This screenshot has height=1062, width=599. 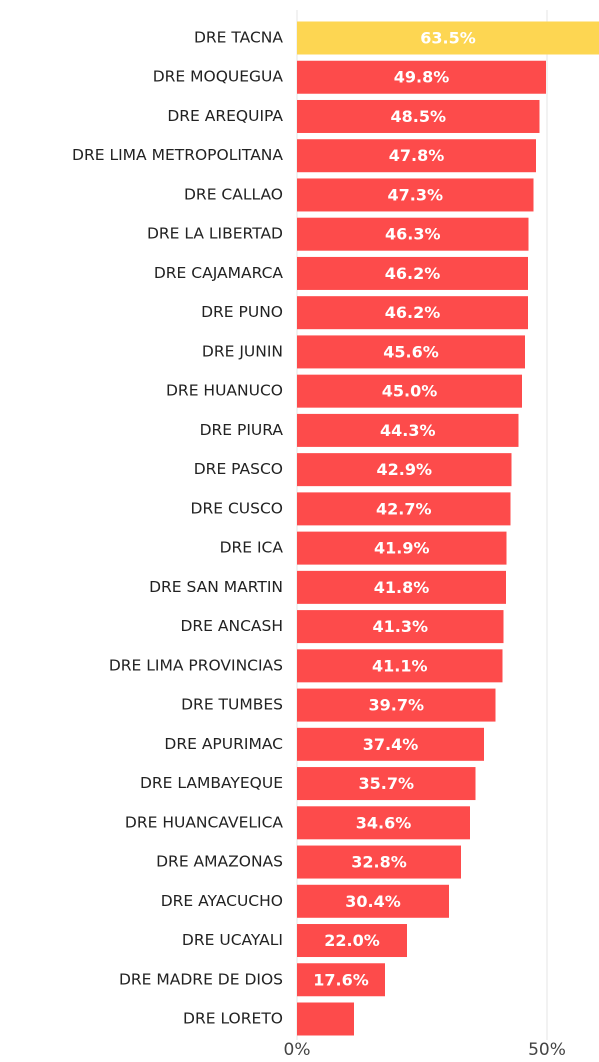 What do you see at coordinates (297, 1050) in the screenshot?
I see `x-tick-label: 0%` at bounding box center [297, 1050].